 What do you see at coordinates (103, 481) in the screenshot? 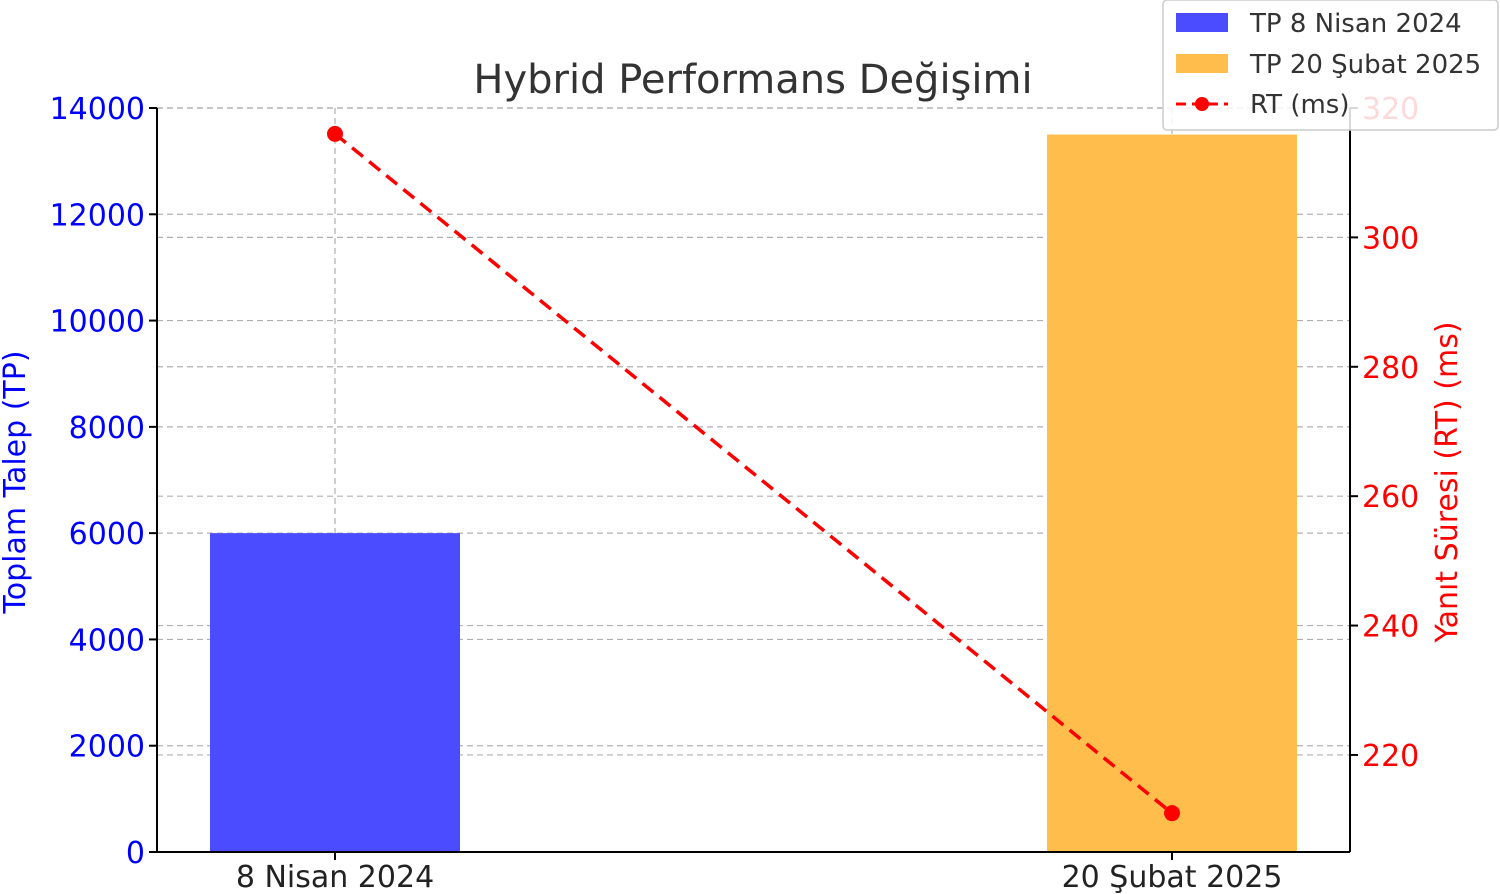
I see `left-axis-ticks: 0 2000 4000 6000 8000 10000 12000 14000` at bounding box center [103, 481].